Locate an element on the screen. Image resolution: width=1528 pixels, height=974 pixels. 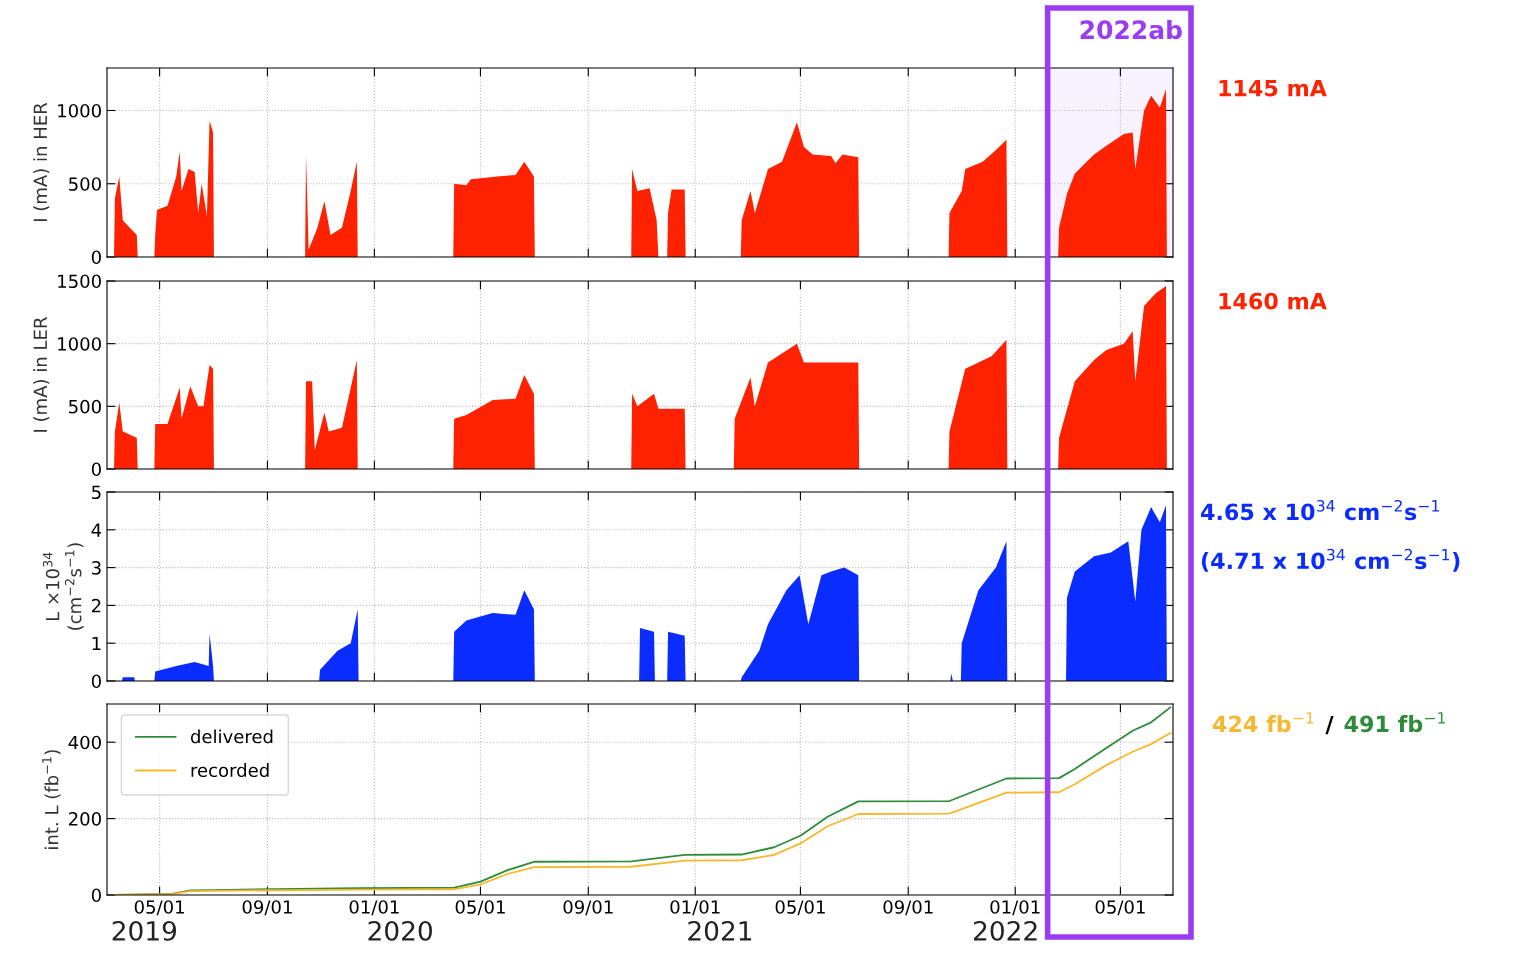
y-tick-label: 3 is located at coordinates (96, 568).